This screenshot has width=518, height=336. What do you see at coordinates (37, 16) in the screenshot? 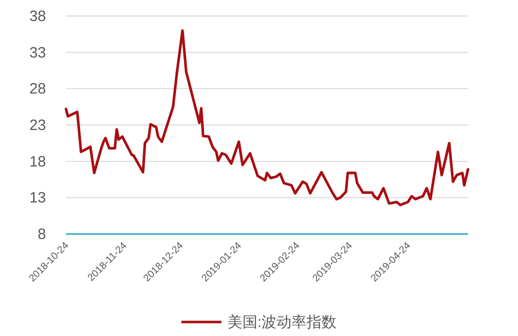
I see `y-tick-label: 38` at bounding box center [37, 16].